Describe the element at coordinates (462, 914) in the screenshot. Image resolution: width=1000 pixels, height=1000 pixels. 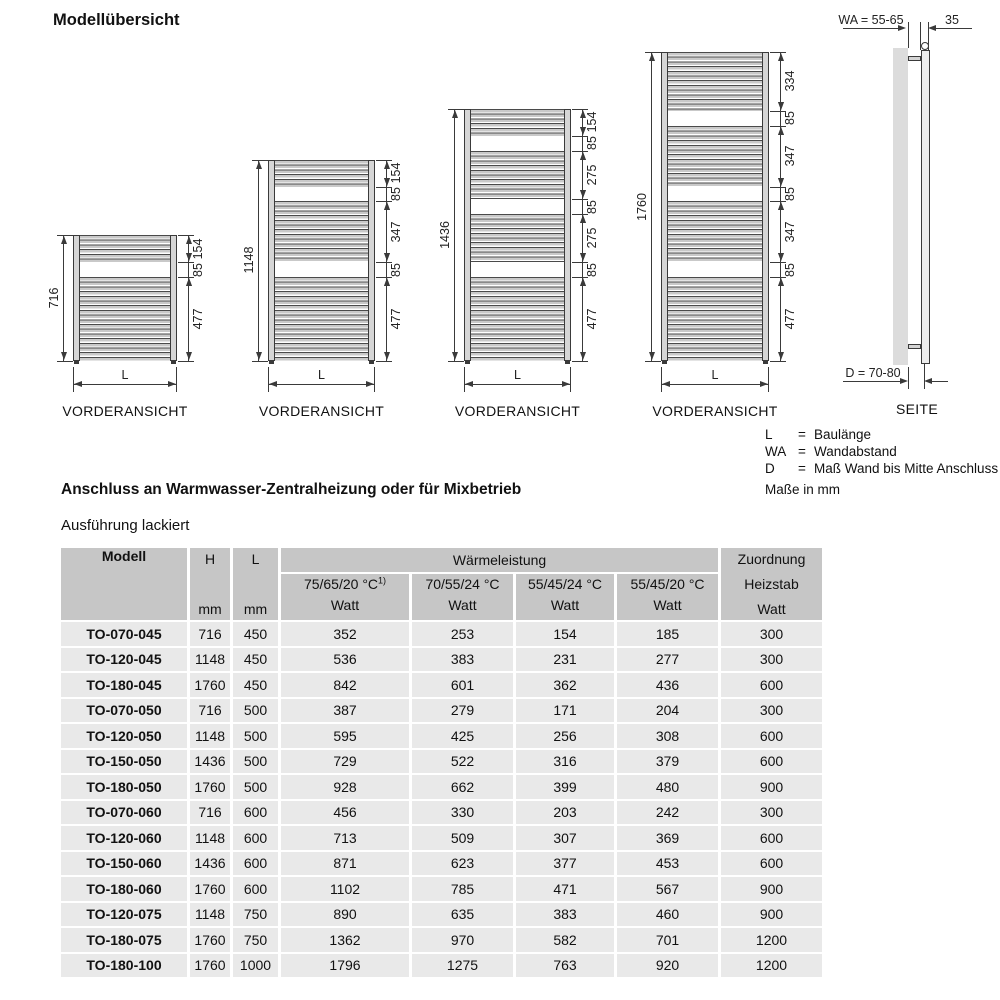
I see `value-cell: 635` at that location.